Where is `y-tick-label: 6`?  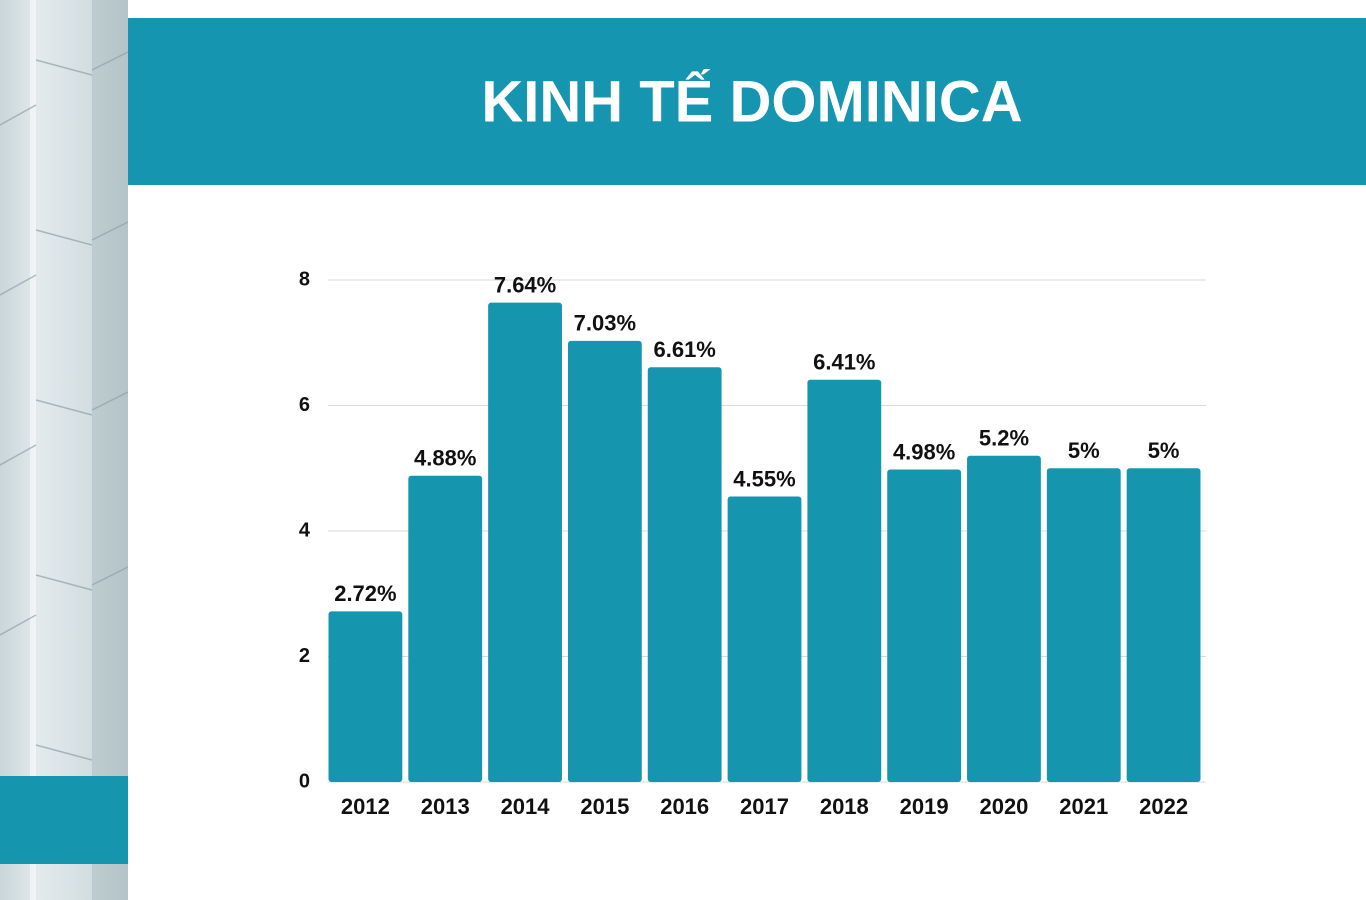 y-tick-label: 6 is located at coordinates (304, 405).